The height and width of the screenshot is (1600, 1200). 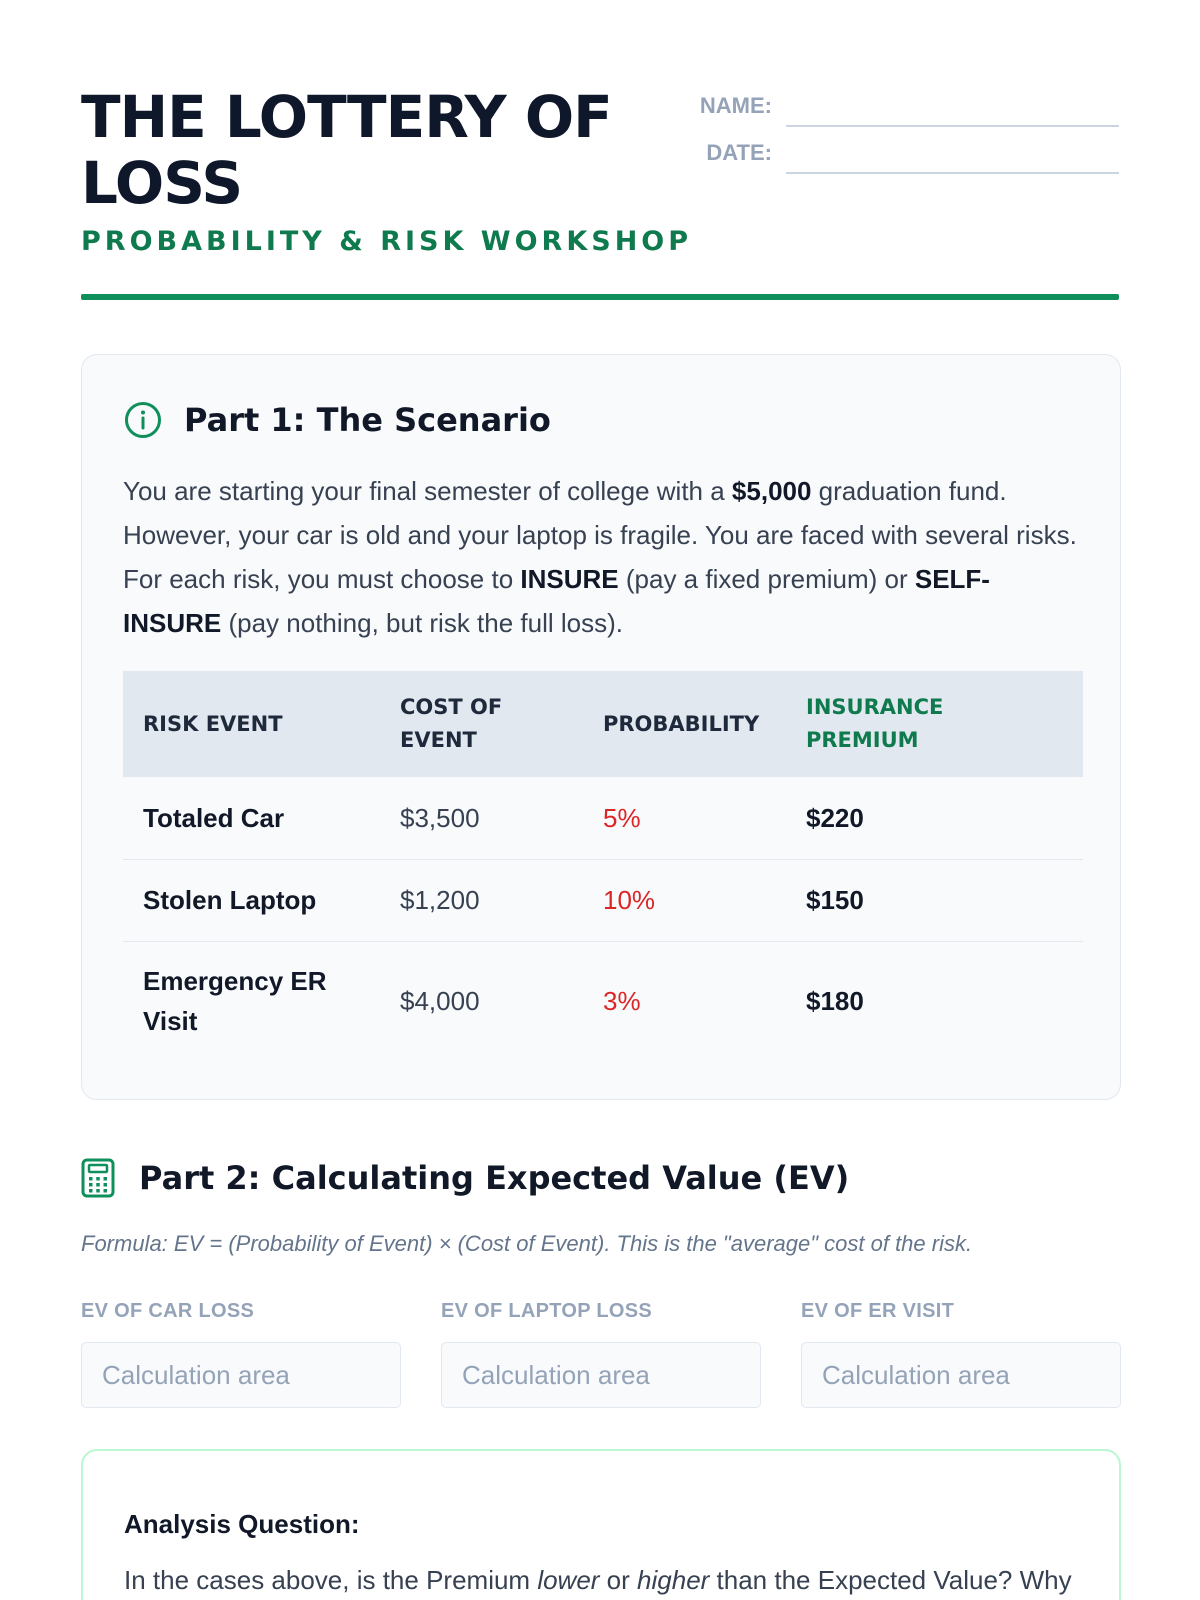 I want to click on premium-cell: $220, so click(x=934, y=818).